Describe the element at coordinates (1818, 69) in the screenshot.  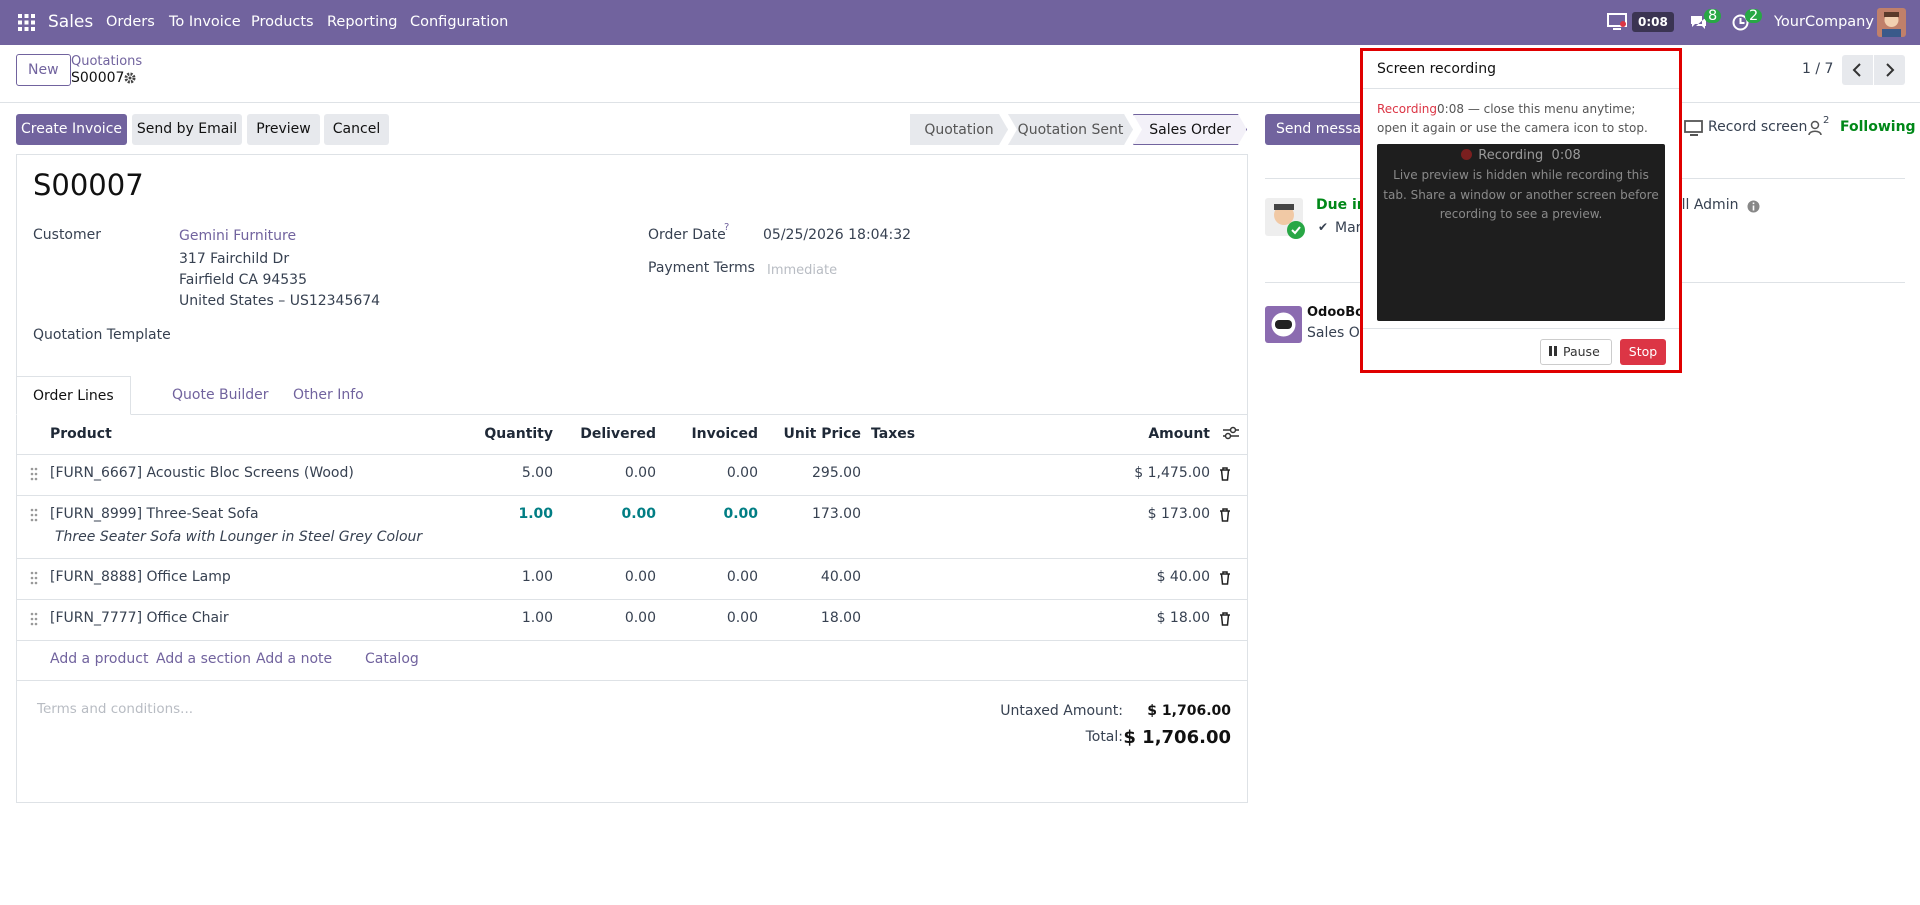
I see `pager: 1 / 7` at that location.